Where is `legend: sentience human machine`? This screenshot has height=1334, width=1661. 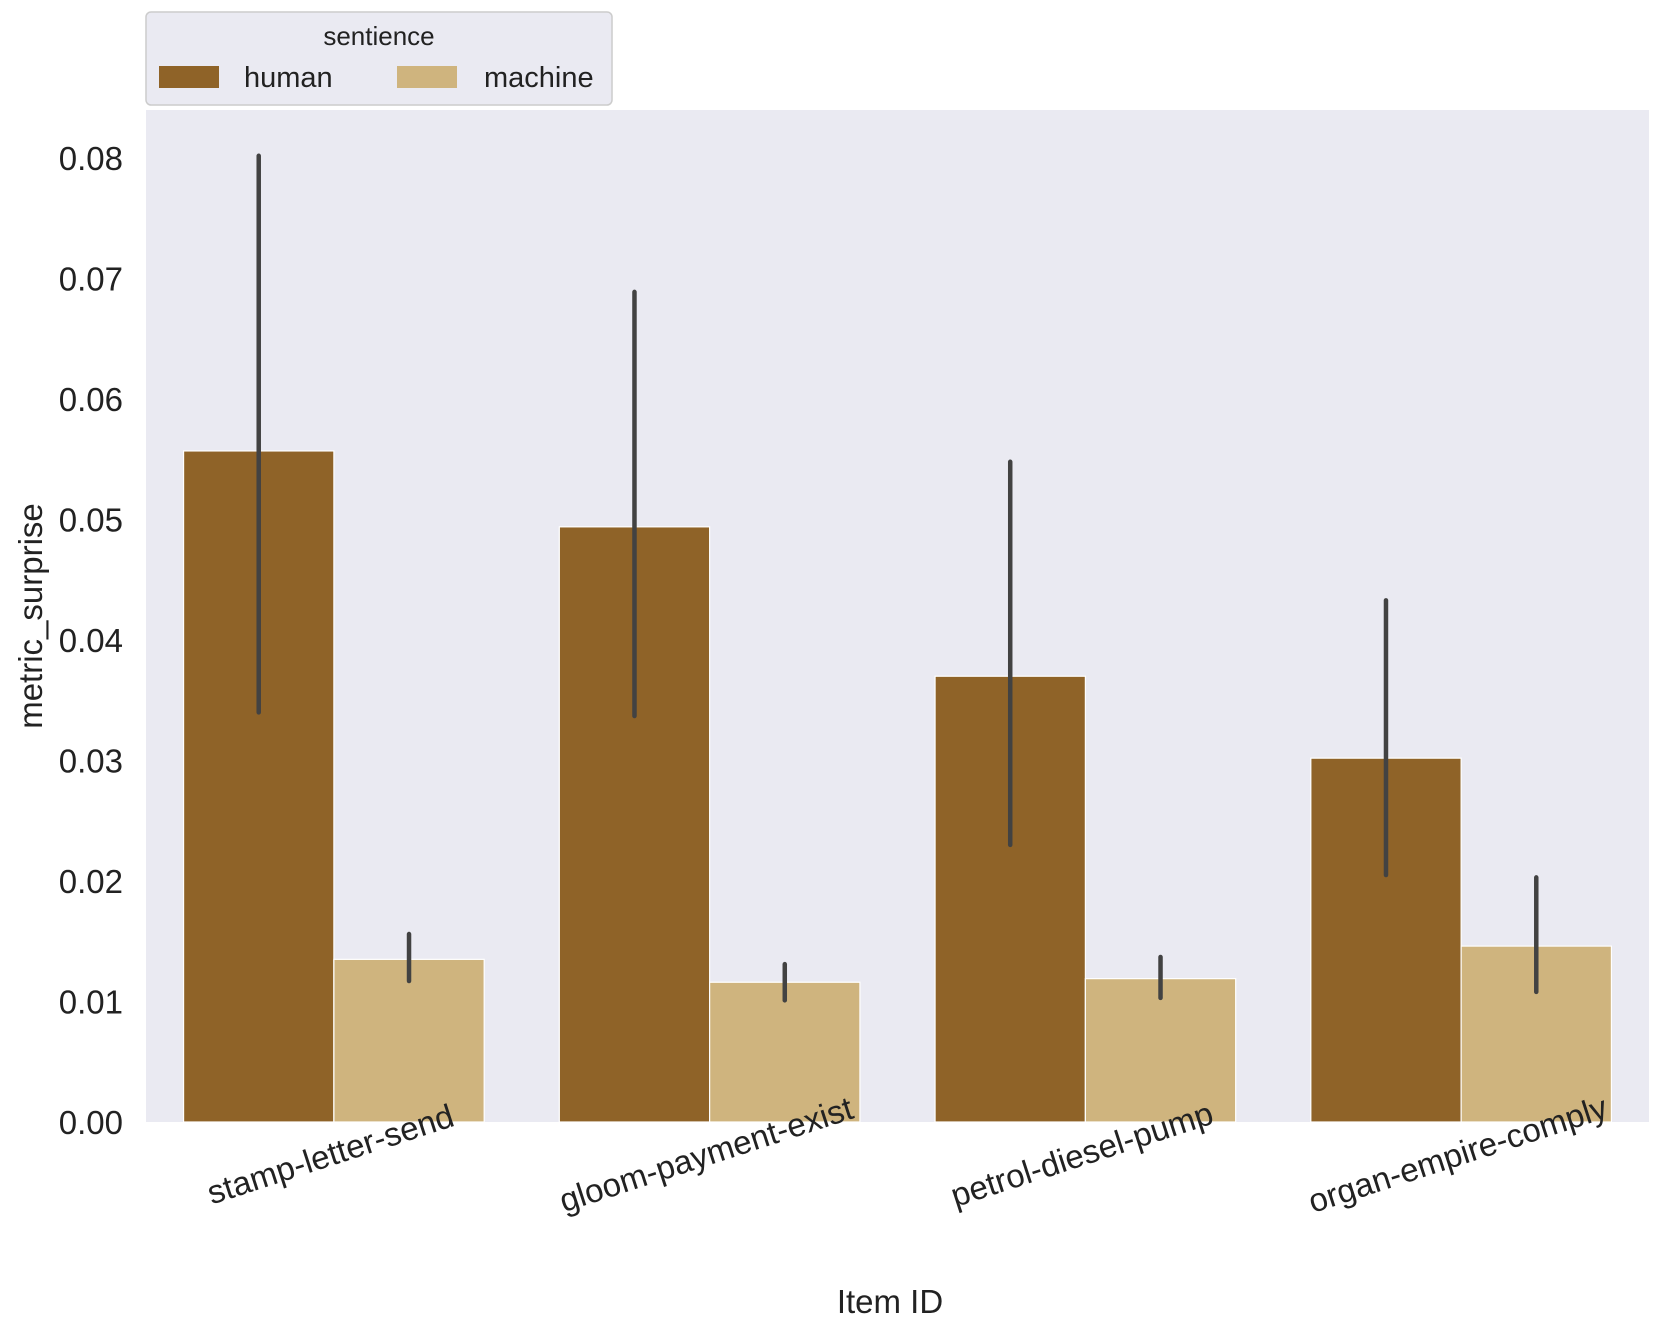 legend: sentience human machine is located at coordinates (379, 58).